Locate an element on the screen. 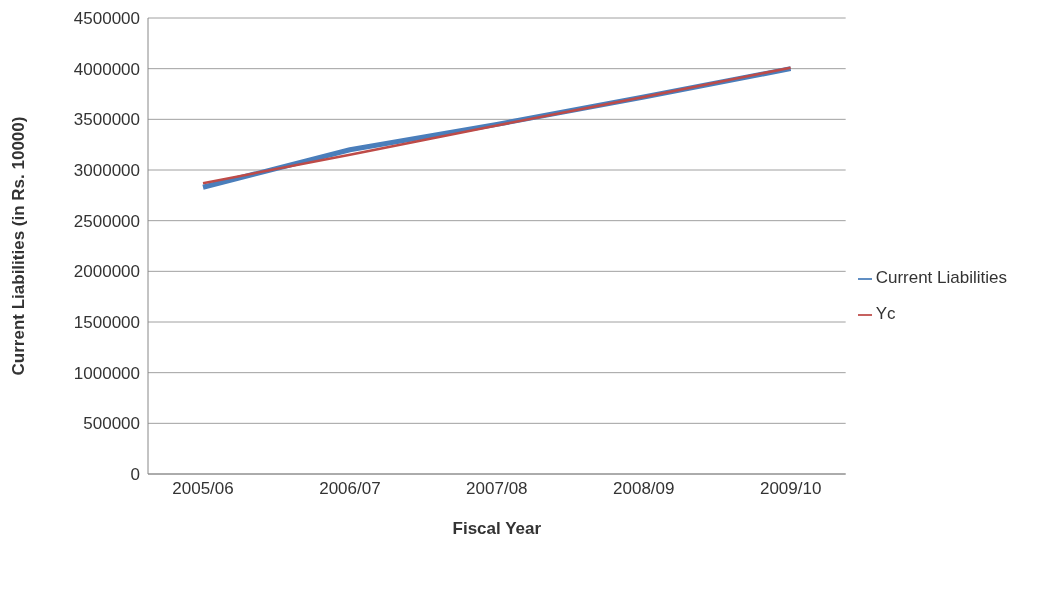  y-tick-label: 3000000 is located at coordinates (106, 171).